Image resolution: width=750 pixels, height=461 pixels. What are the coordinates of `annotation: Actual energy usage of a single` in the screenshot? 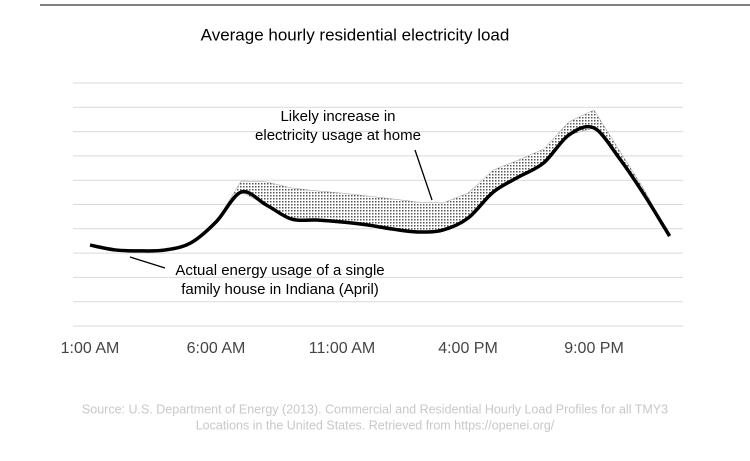 It's located at (279, 270).